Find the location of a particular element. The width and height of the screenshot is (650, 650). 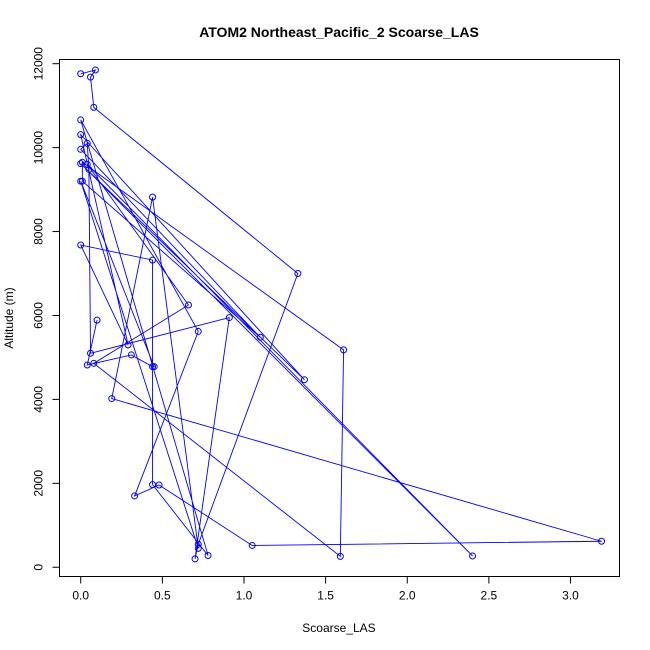

x-tick-label: 2.5 is located at coordinates (489, 596).